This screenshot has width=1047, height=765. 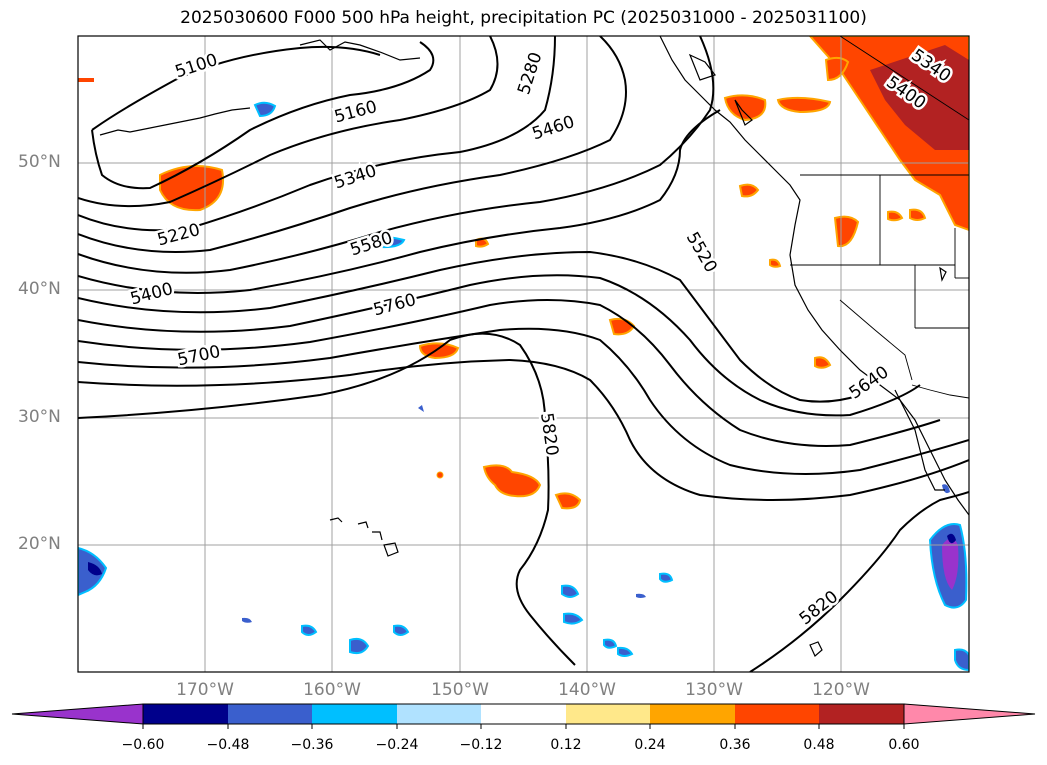 What do you see at coordinates (39, 544) in the screenshot?
I see `lat-tick-label: 20°N` at bounding box center [39, 544].